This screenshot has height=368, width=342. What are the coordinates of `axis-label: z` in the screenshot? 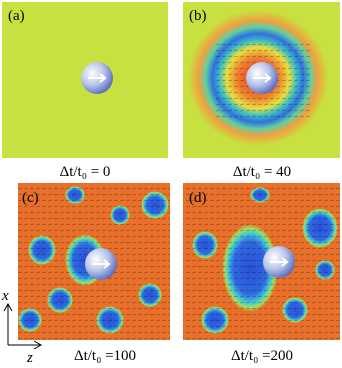 It's located at (29, 358).